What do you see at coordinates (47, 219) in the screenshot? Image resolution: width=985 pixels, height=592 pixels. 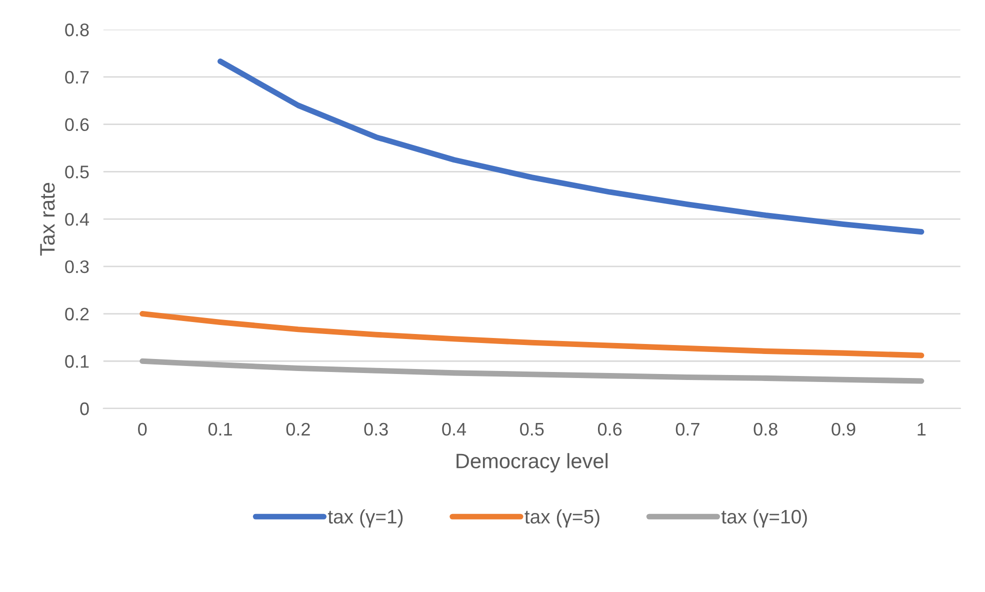 I see `y-axis-title: Tax rate` at bounding box center [47, 219].